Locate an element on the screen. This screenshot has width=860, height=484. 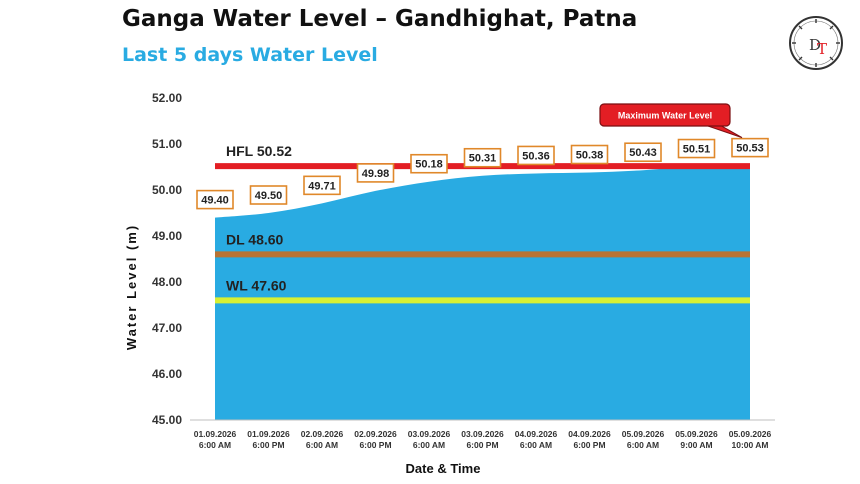
x-tick-label: 05.09.2026 6:00 AM is located at coordinates (643, 439).